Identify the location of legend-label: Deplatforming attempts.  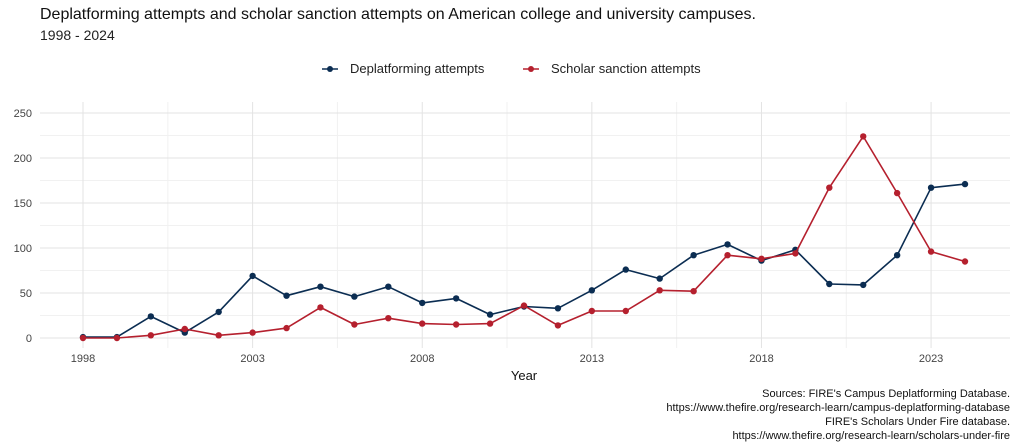
(417, 68).